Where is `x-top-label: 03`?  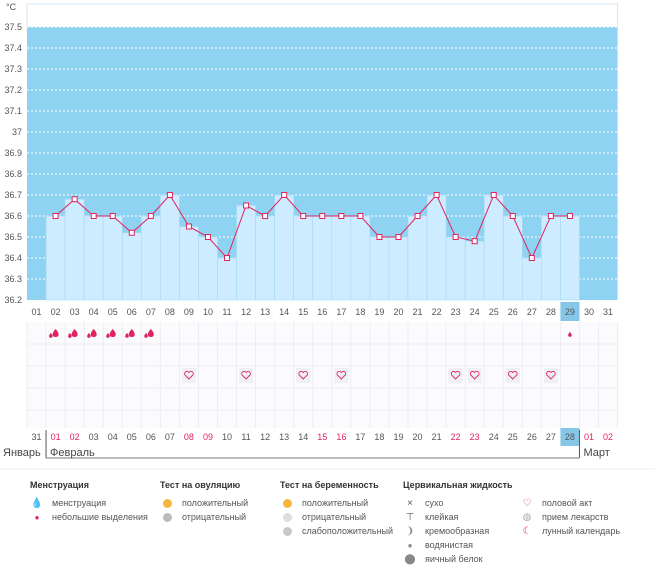
x-top-label: 03 is located at coordinates (75, 312).